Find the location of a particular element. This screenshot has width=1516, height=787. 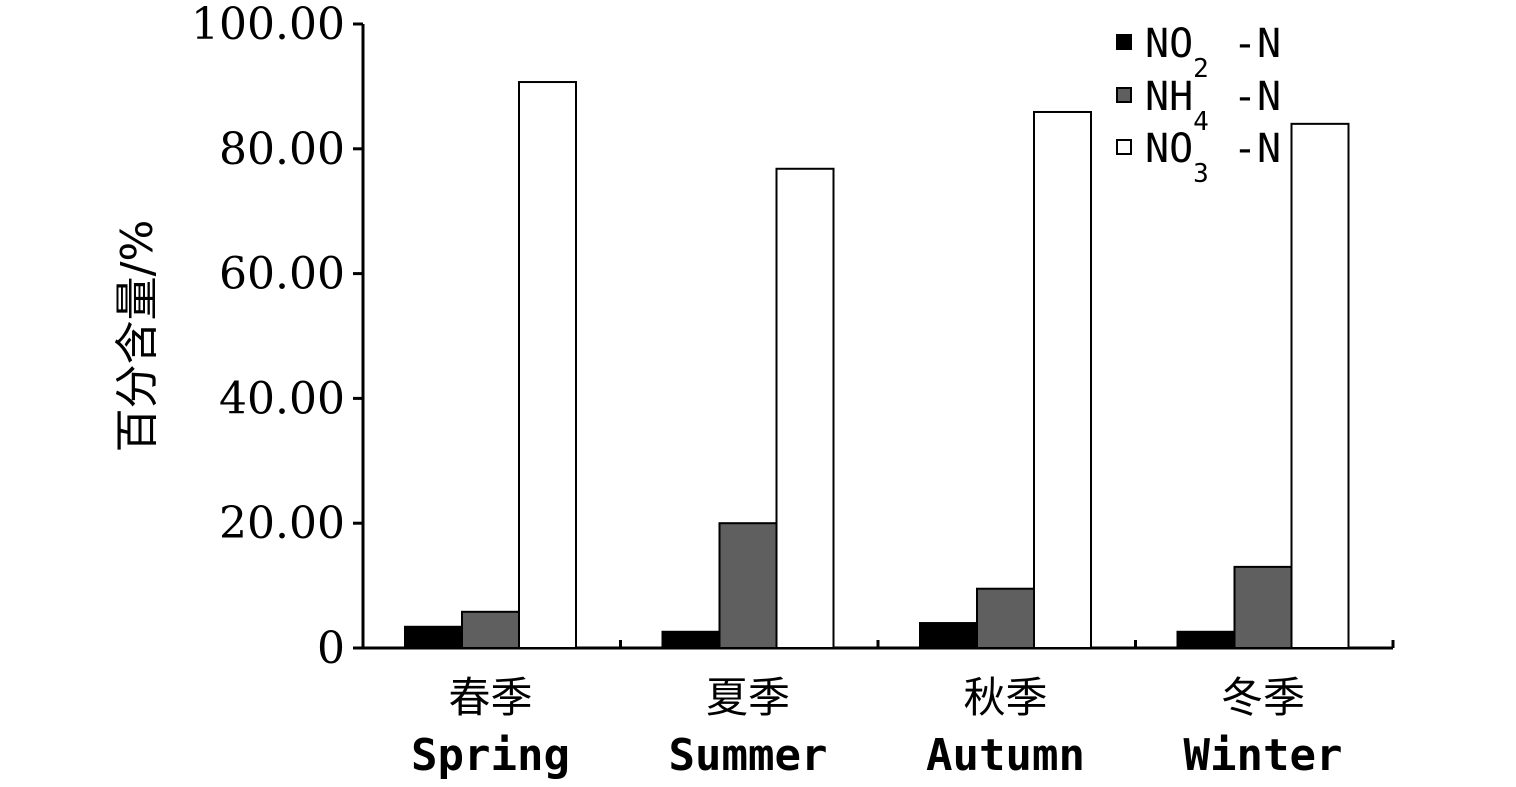

category-label-en: Summer is located at coordinates (748, 755).